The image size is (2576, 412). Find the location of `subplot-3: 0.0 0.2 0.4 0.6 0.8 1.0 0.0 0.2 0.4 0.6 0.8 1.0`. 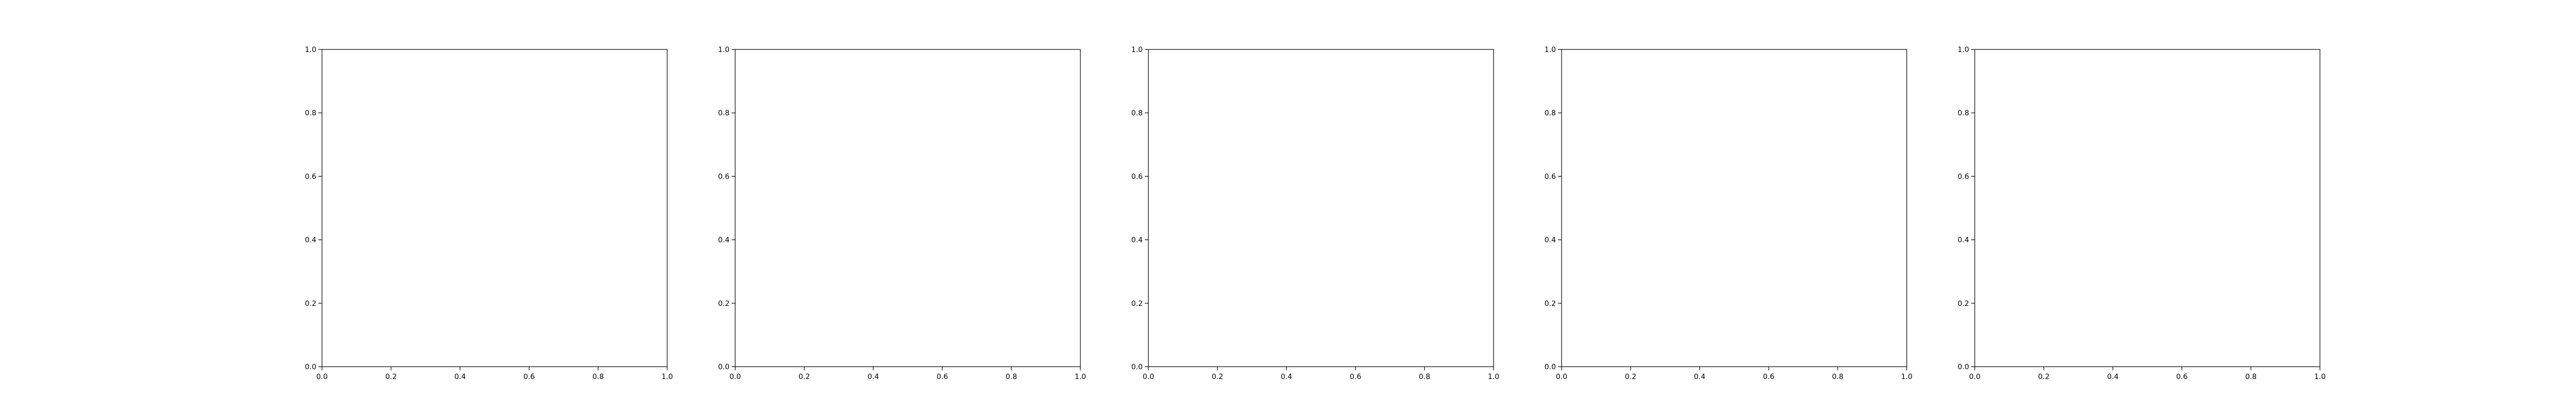

subplot-3: 0.0 0.2 0.4 0.6 0.8 1.0 0.0 0.2 0.4 0.6 0.8 1.0 is located at coordinates (1315, 214).